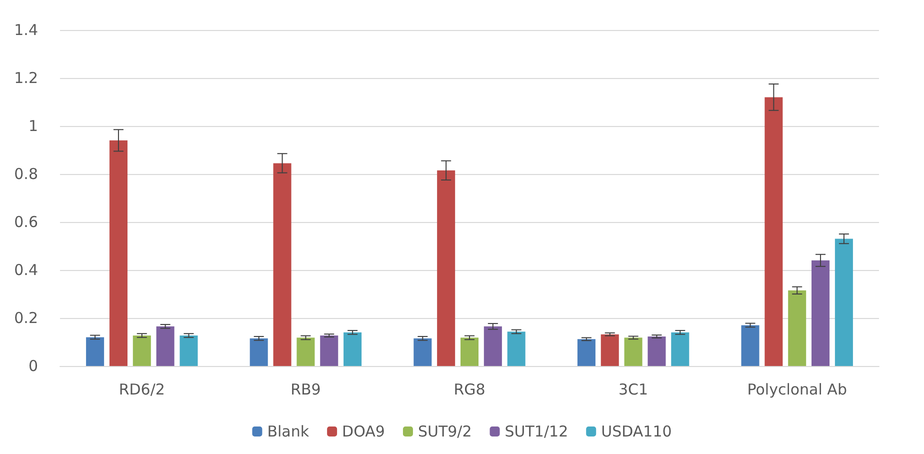 The width and height of the screenshot is (924, 454). Describe the element at coordinates (33, 366) in the screenshot. I see `y-tick-label: 0` at that location.